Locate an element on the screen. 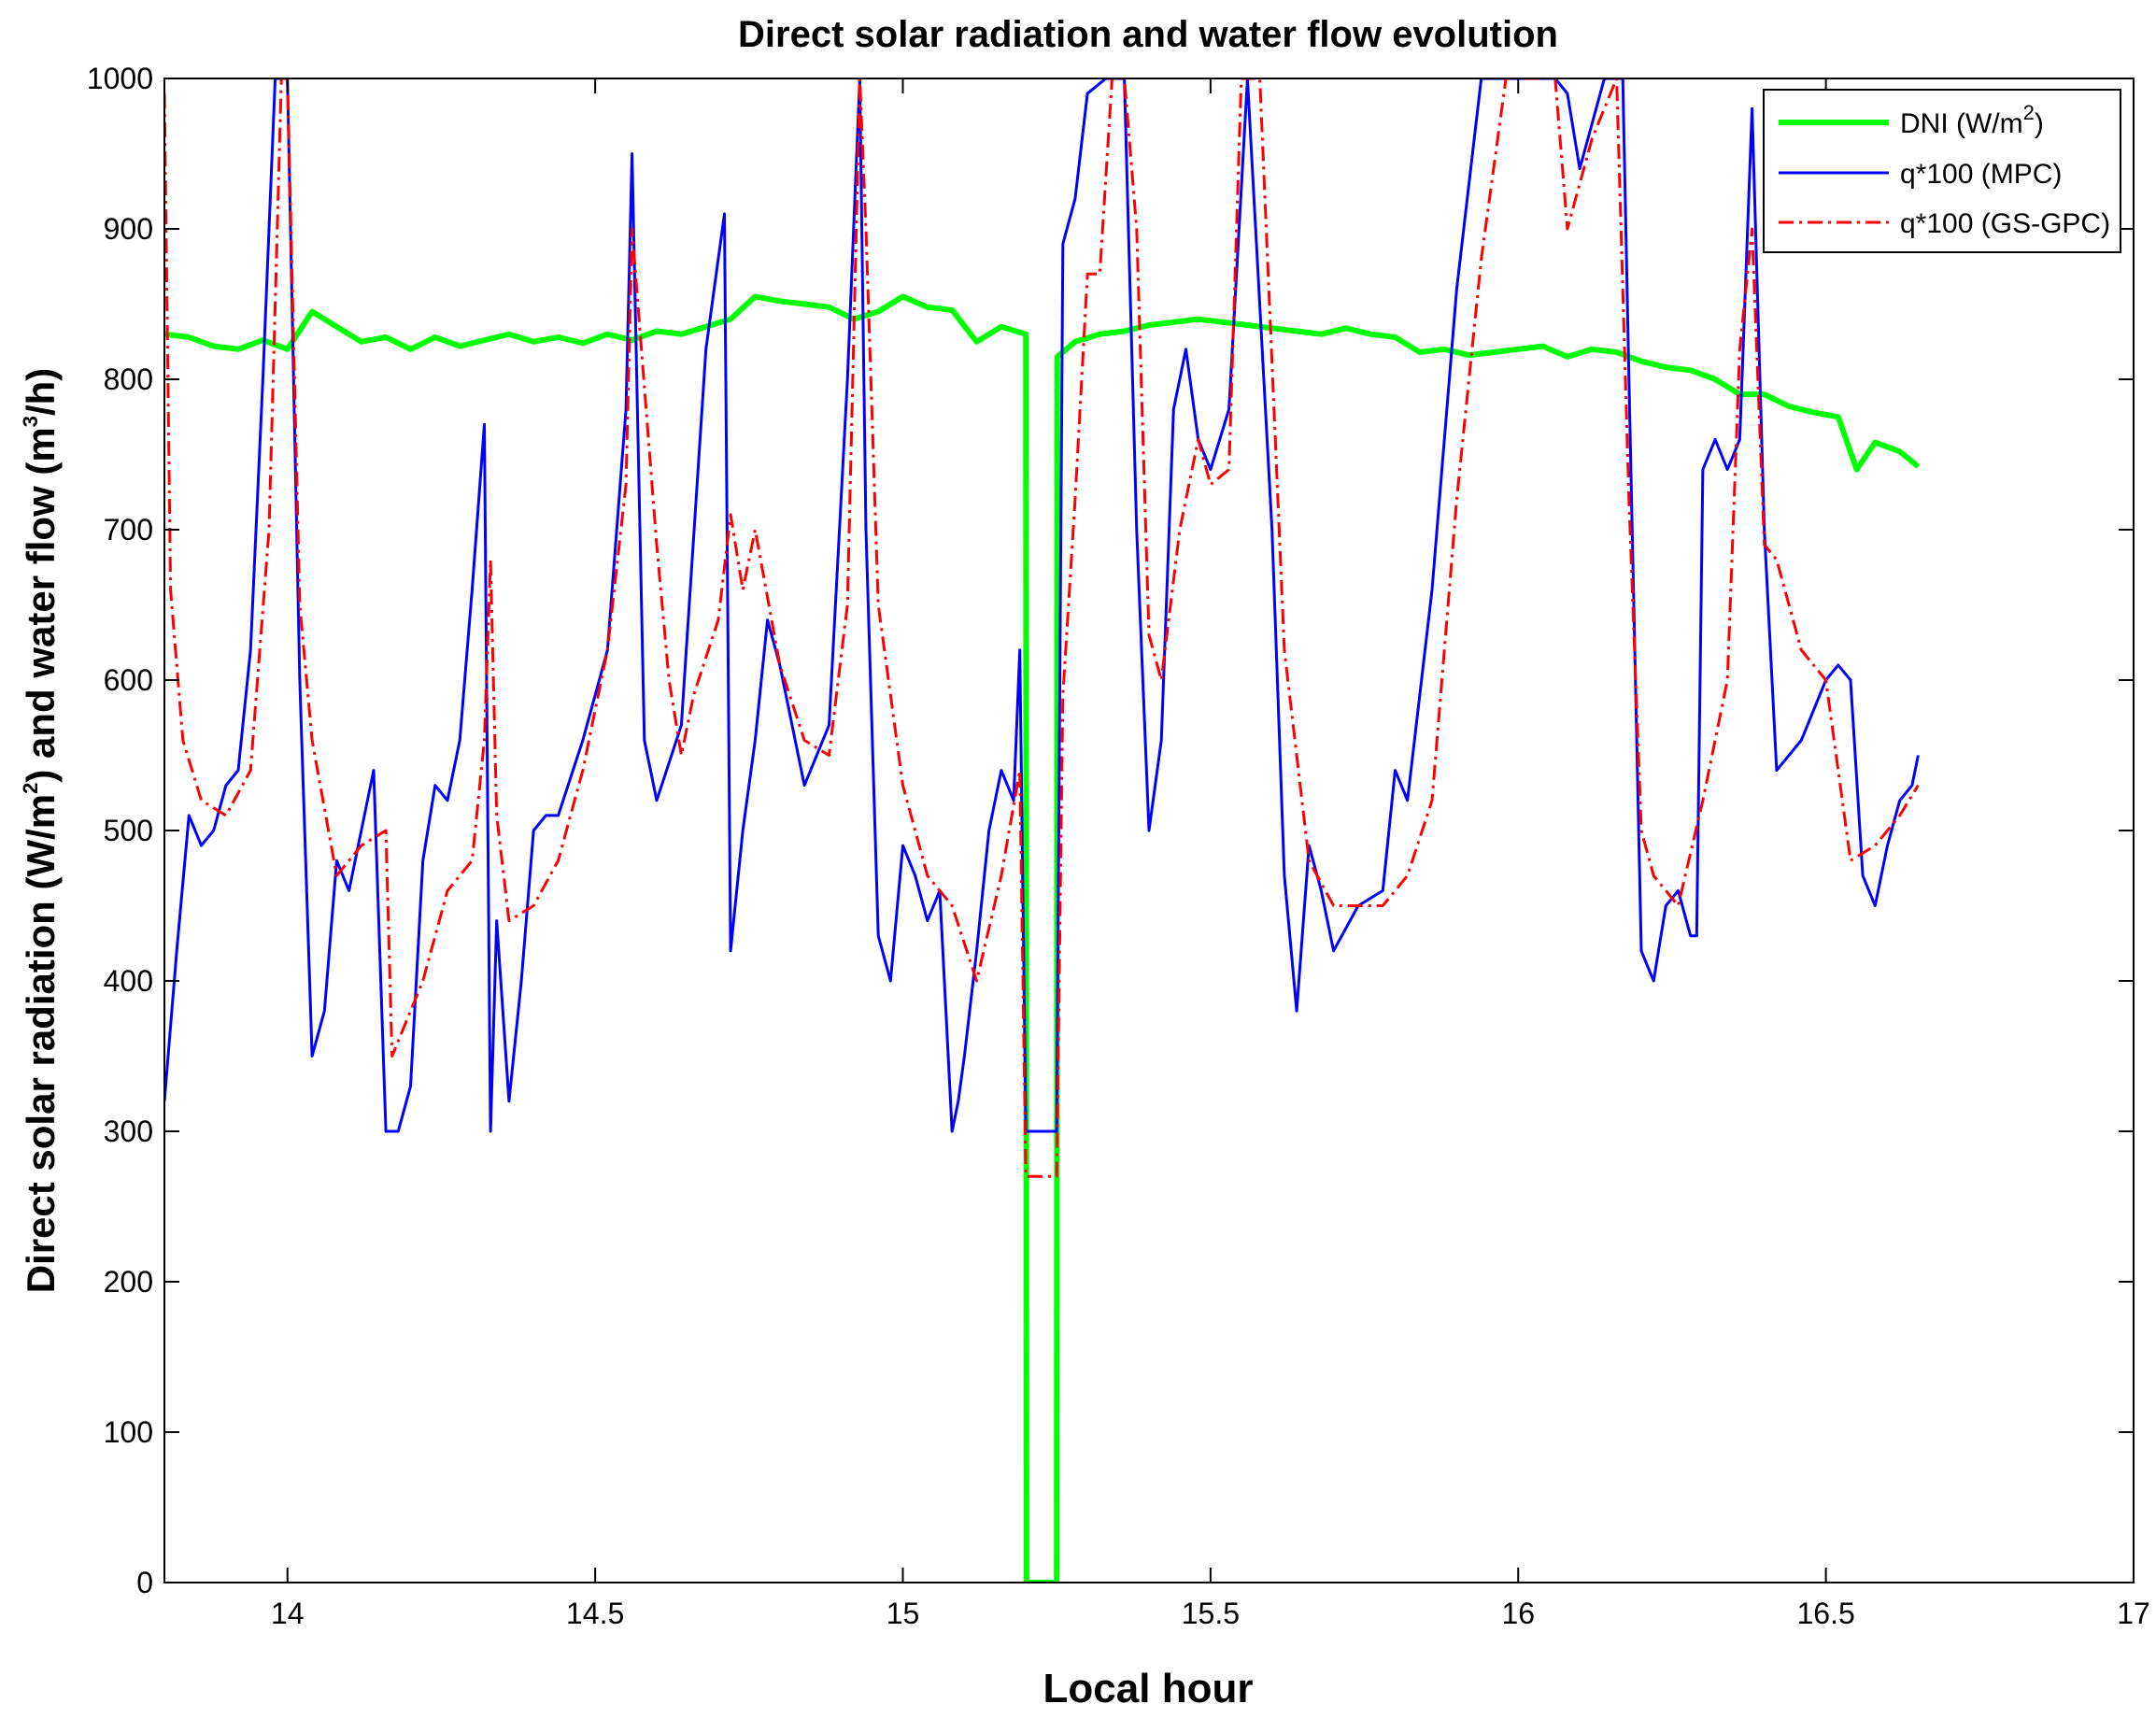 This screenshot has width=2156, height=1718. y-tick-label: 500 is located at coordinates (128, 830).